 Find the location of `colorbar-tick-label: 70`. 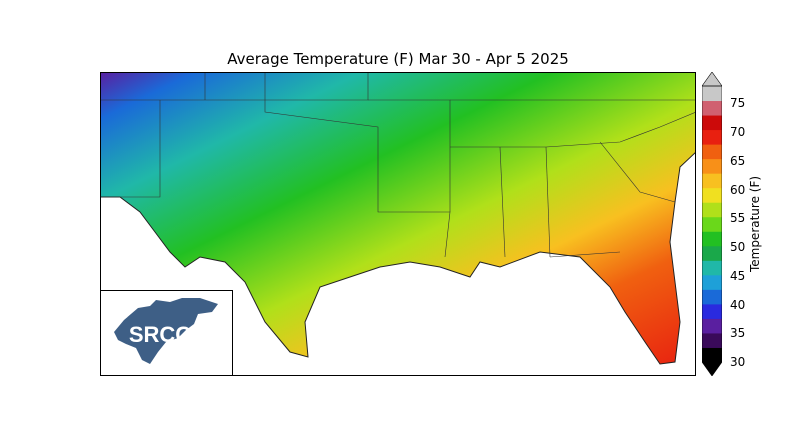

colorbar-tick-label: 70 is located at coordinates (738, 132).